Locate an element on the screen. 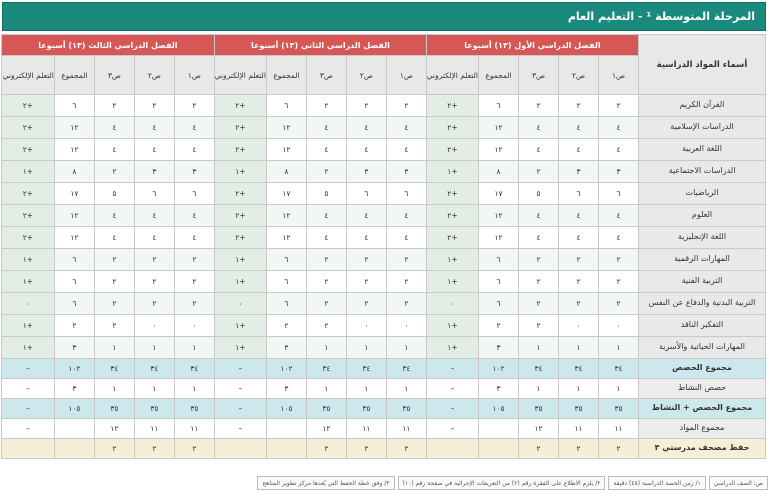  subject-name: التربية الفنية is located at coordinates (702, 281).